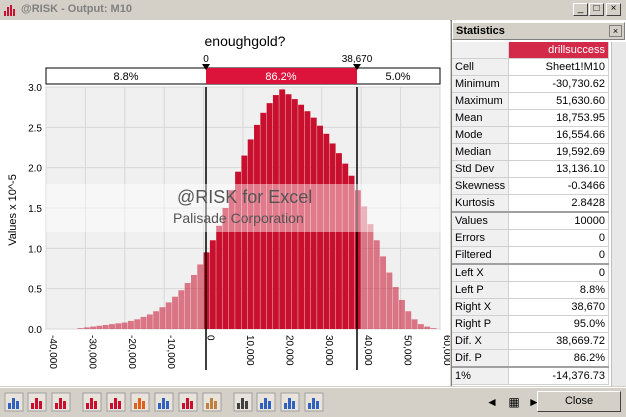  What do you see at coordinates (37, 402) in the screenshot?
I see `histogram-icon` at bounding box center [37, 402].